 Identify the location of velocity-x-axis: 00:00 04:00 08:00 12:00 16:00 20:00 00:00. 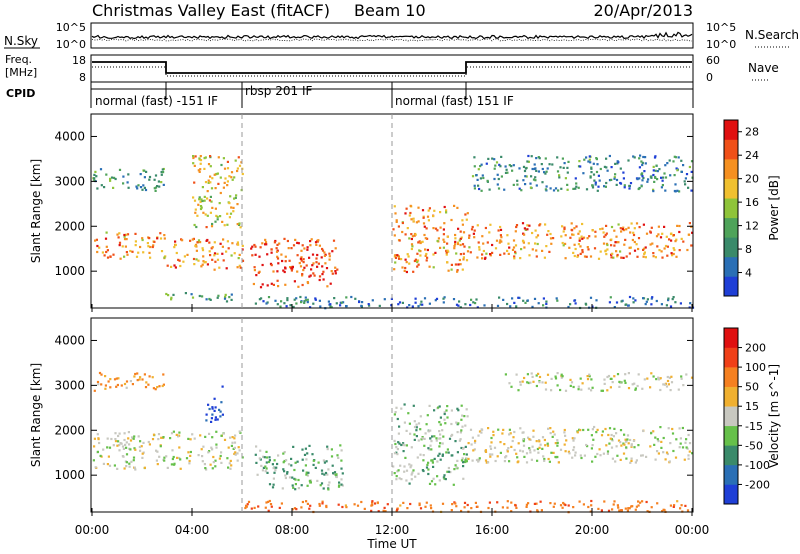
(392, 522).